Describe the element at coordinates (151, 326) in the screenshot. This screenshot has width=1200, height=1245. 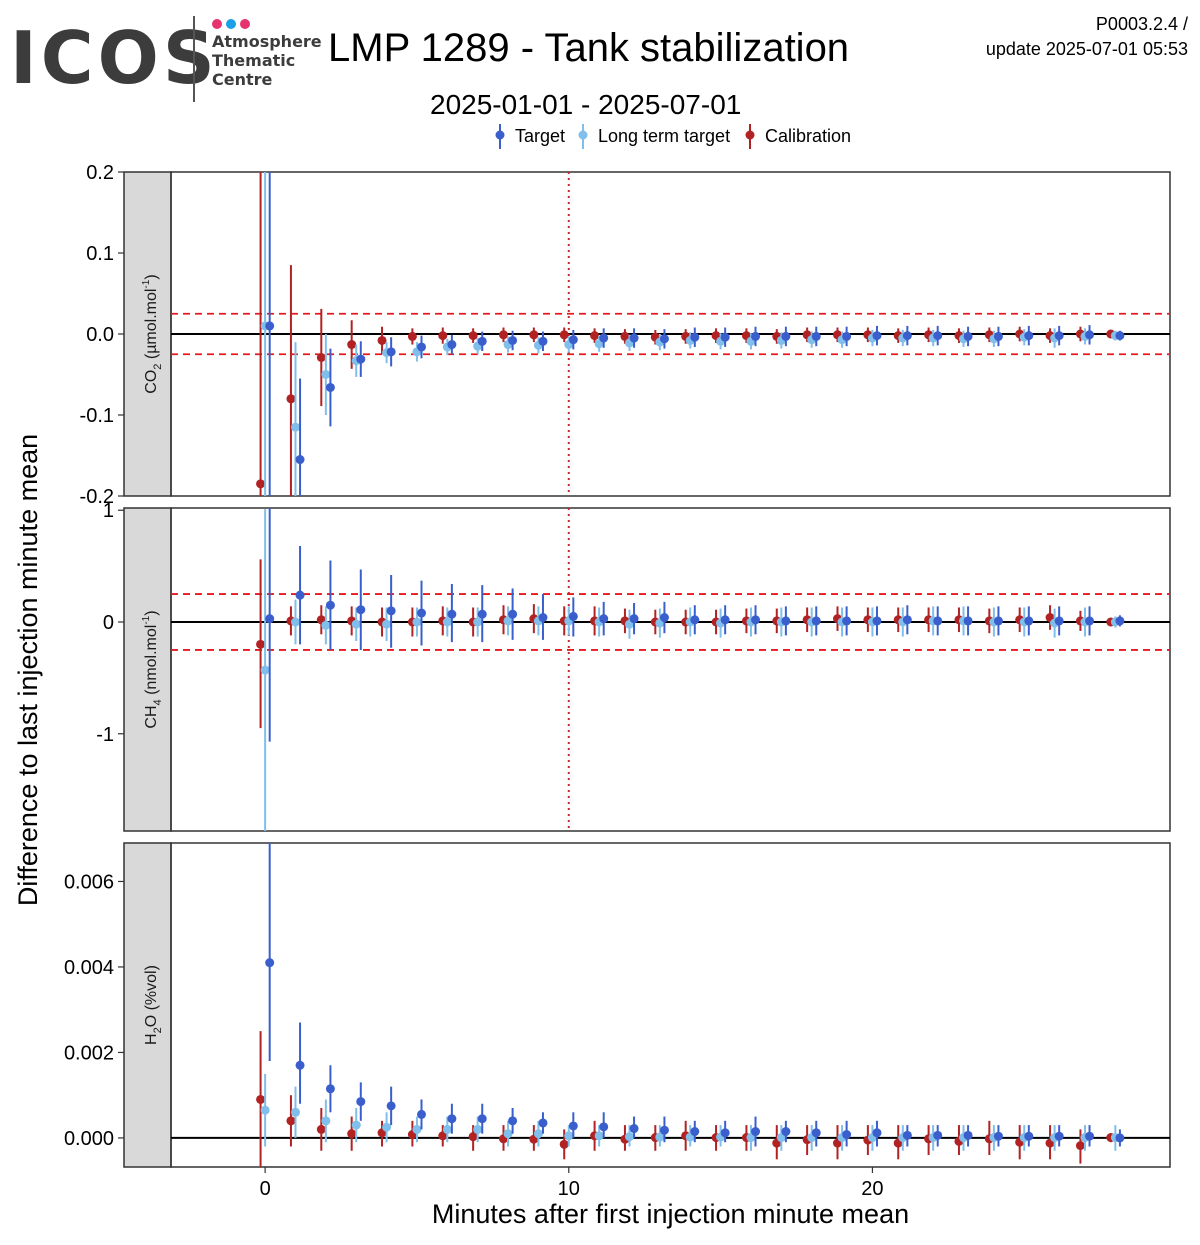
I see `strip-label-part: (µmol.mol` at that location.